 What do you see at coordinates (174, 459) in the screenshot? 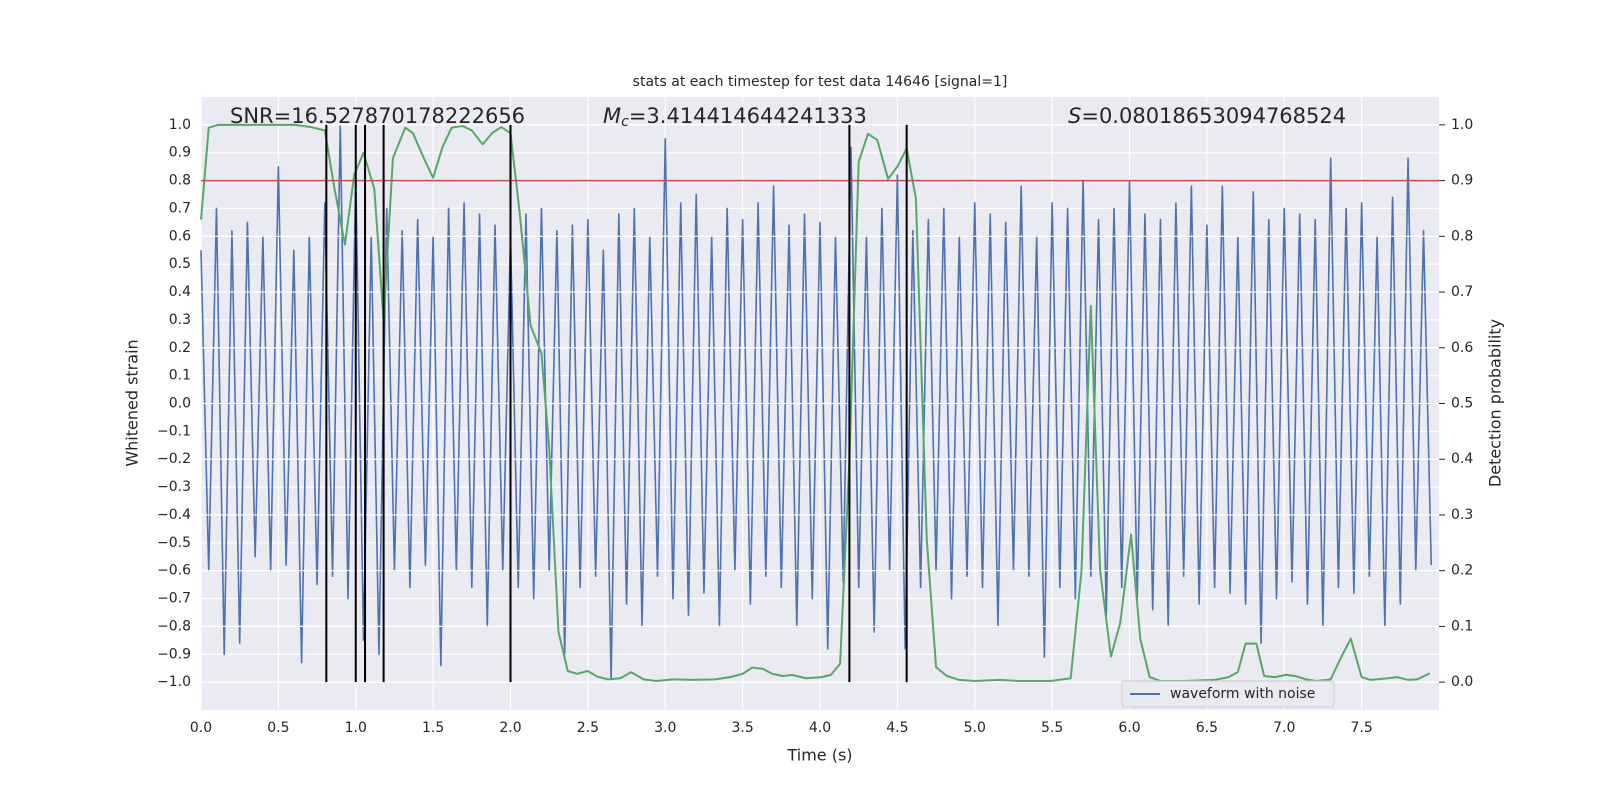
I see `y-tick-label: −0.2` at bounding box center [174, 459].